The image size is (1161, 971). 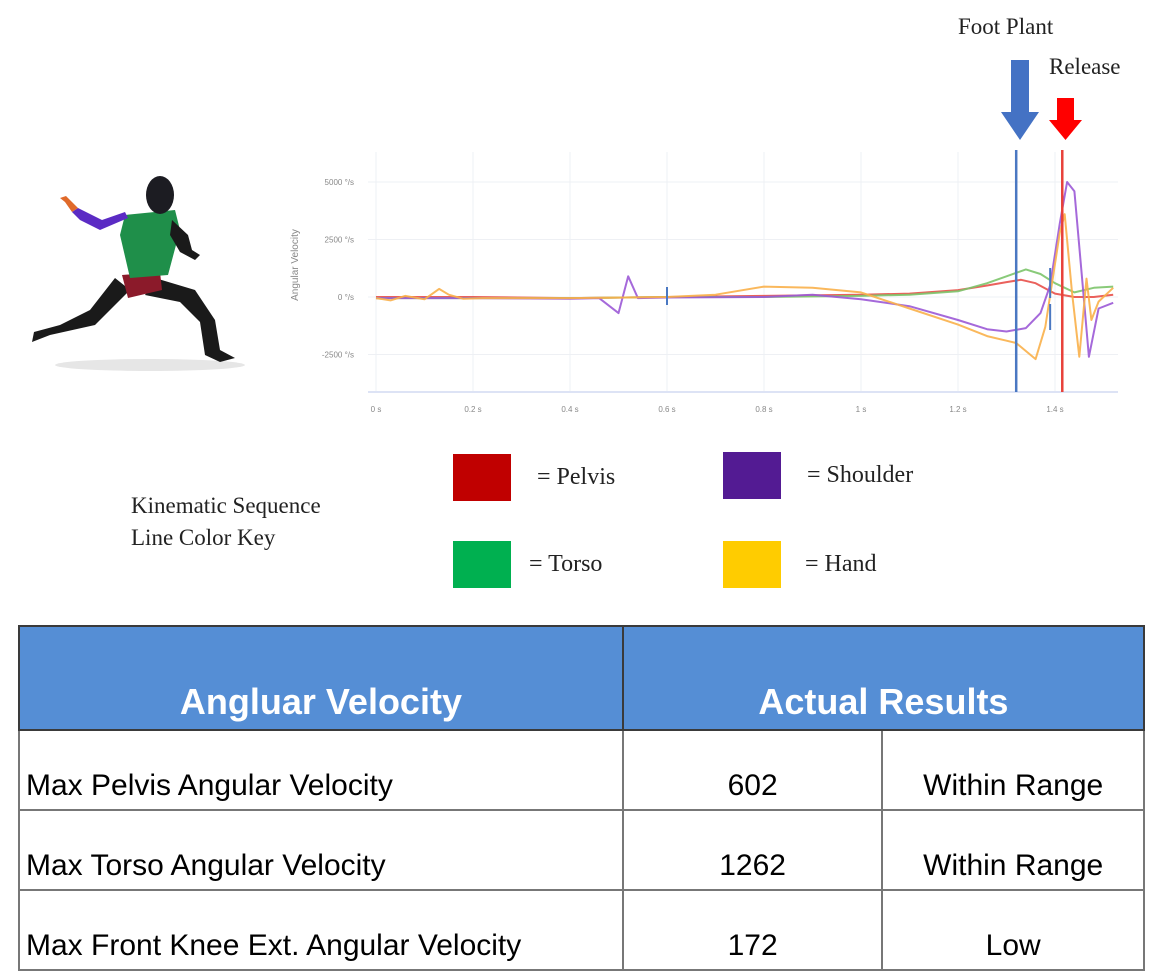 What do you see at coordinates (339, 240) in the screenshot?
I see `y-tick-label: 2500 °/s` at bounding box center [339, 240].